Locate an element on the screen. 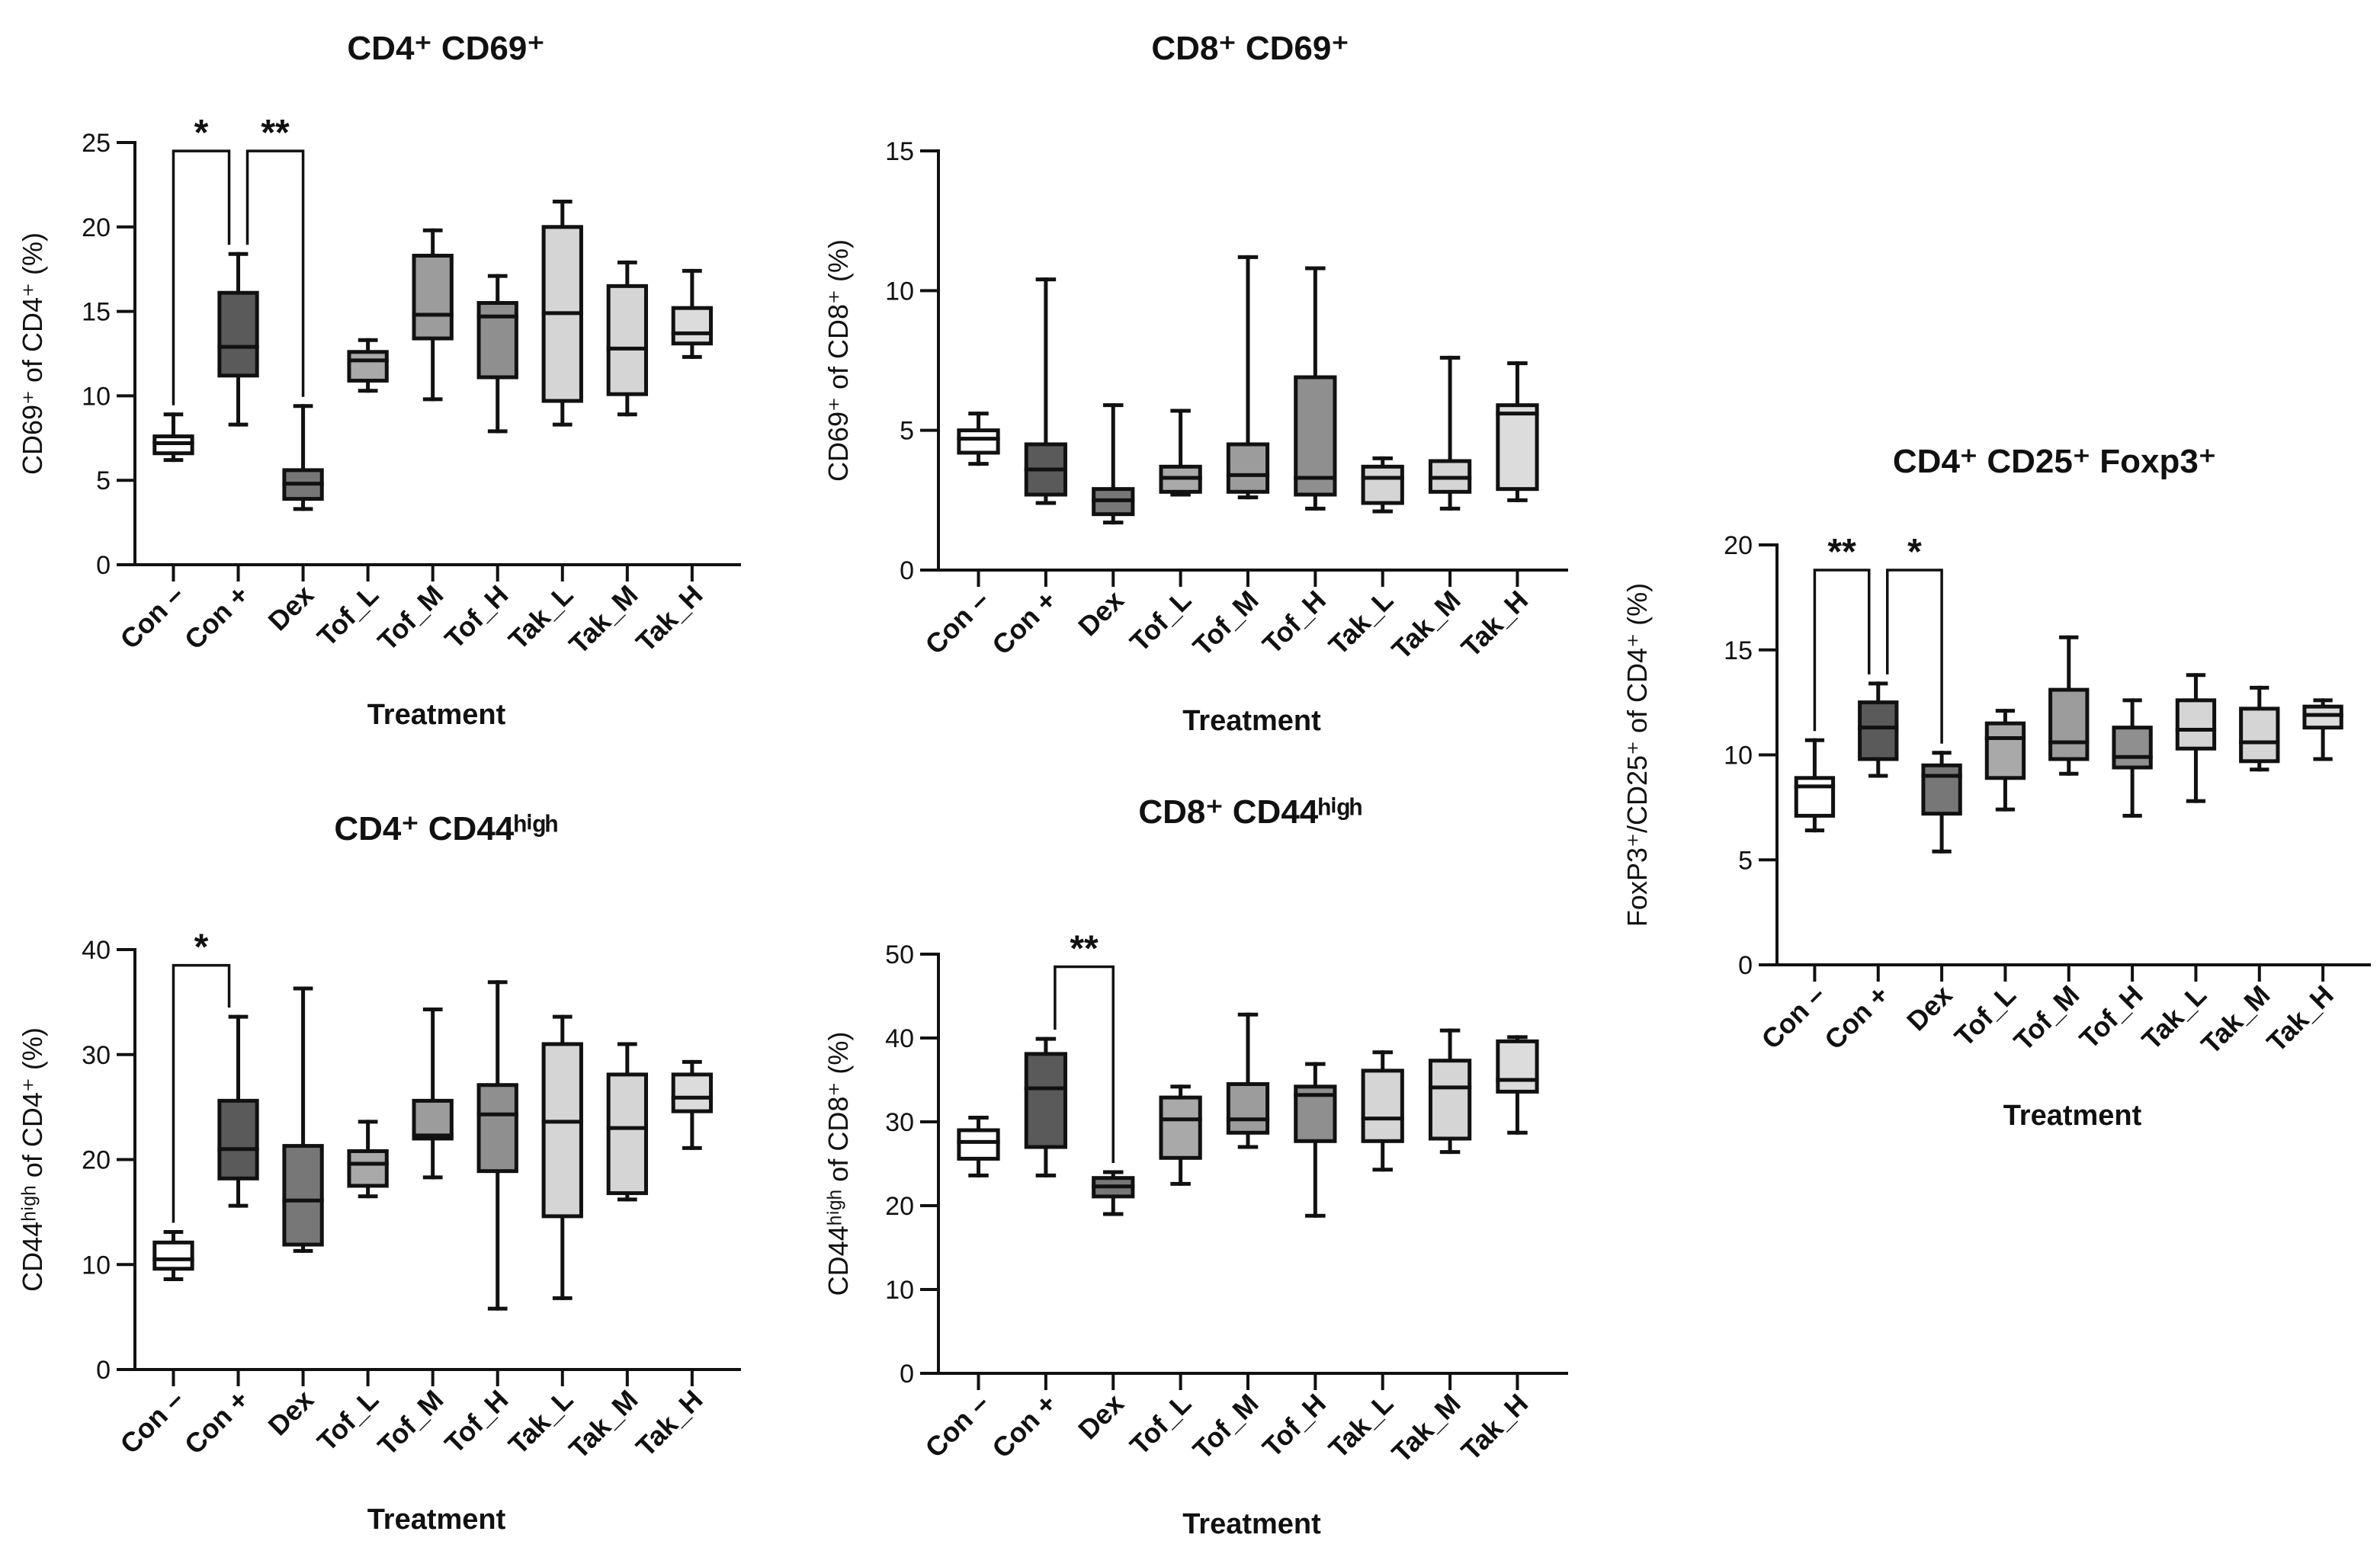 The image size is (2380, 1557). box-tof-m is located at coordinates (433, 315).